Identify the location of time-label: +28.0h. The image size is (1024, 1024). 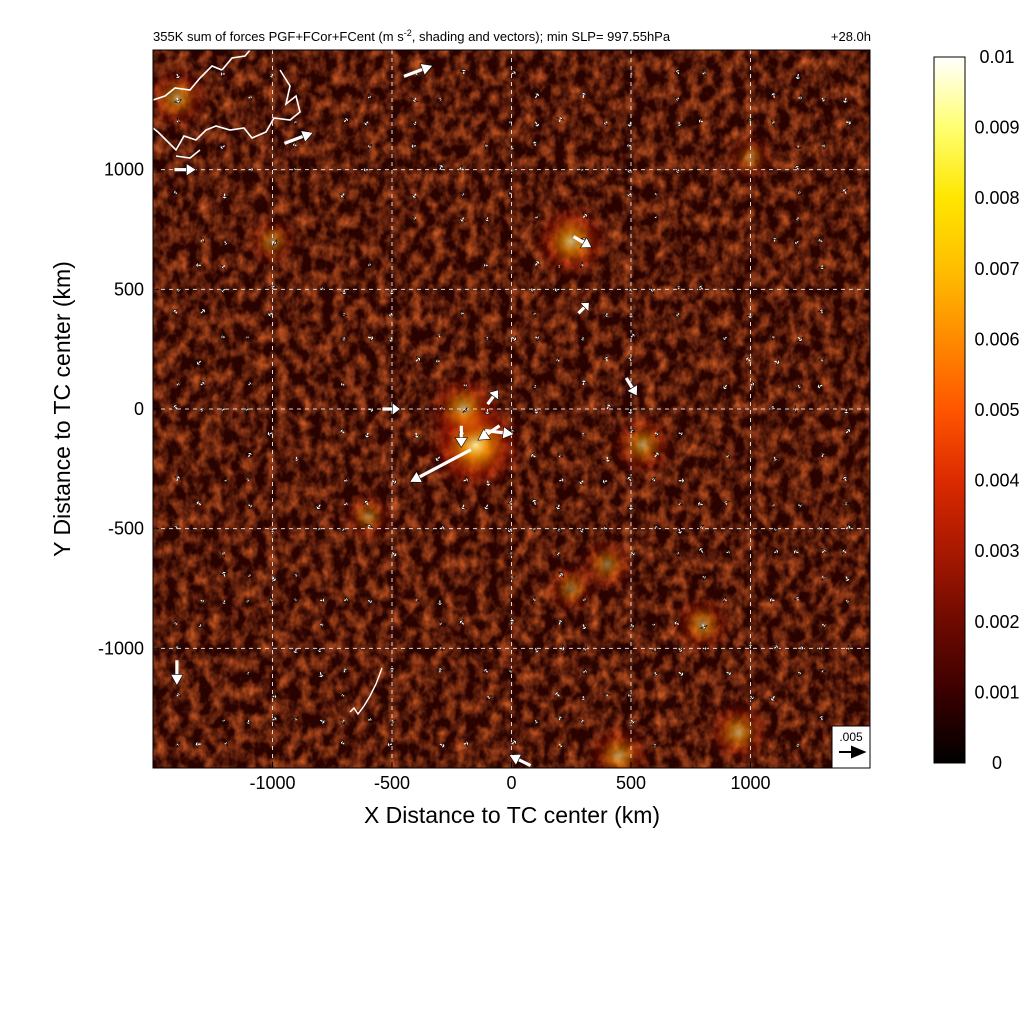
(851, 36).